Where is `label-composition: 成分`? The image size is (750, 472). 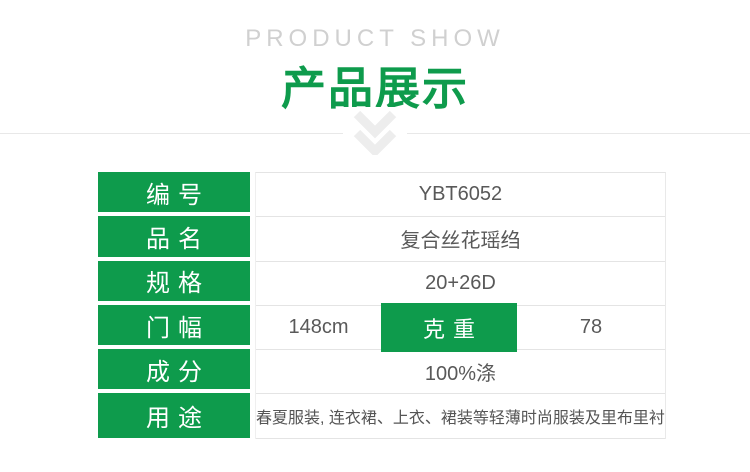 label-composition: 成分 is located at coordinates (174, 369).